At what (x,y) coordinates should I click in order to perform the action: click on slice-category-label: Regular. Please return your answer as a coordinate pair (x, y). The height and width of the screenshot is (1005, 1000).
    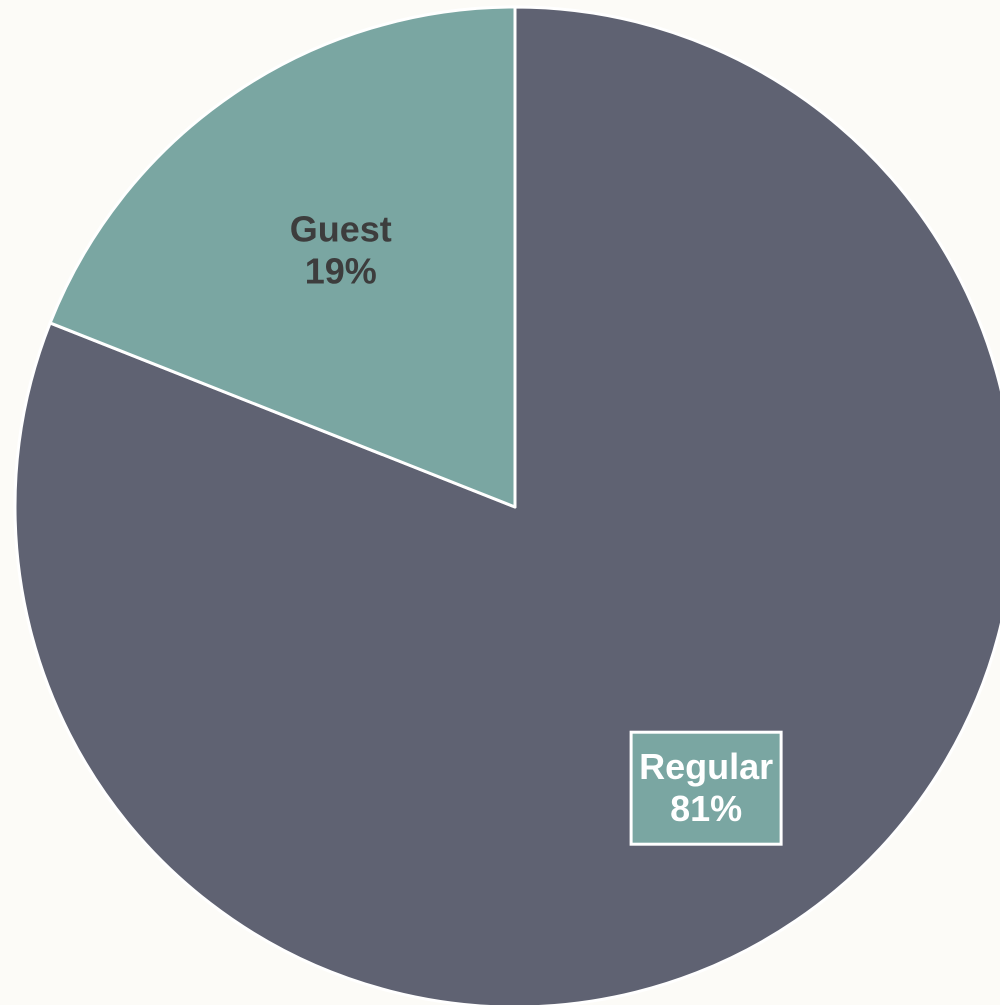
    Looking at the image, I should click on (706, 766).